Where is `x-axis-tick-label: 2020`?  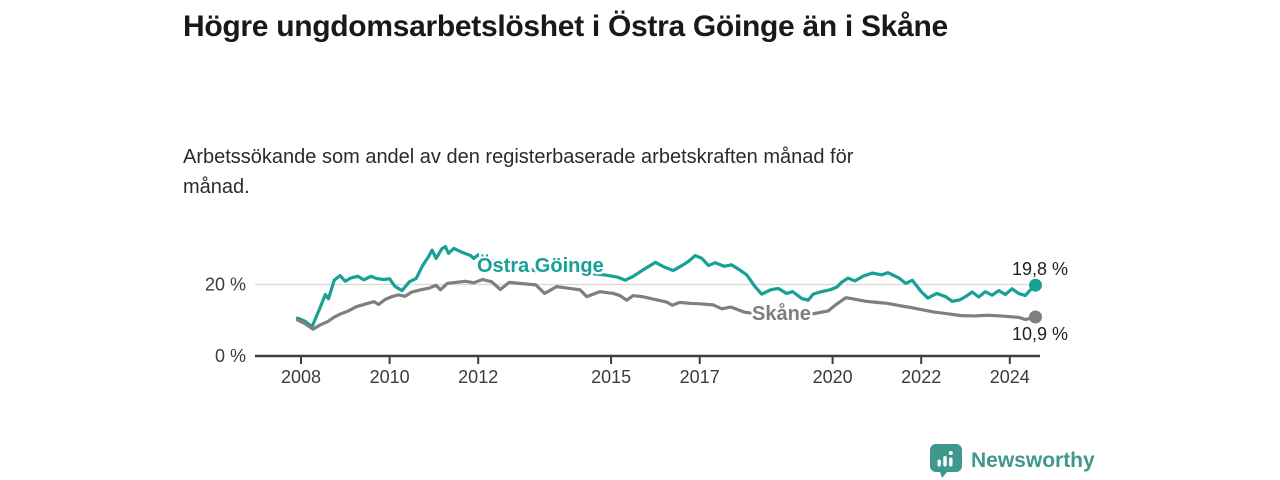 x-axis-tick-label: 2020 is located at coordinates (833, 377).